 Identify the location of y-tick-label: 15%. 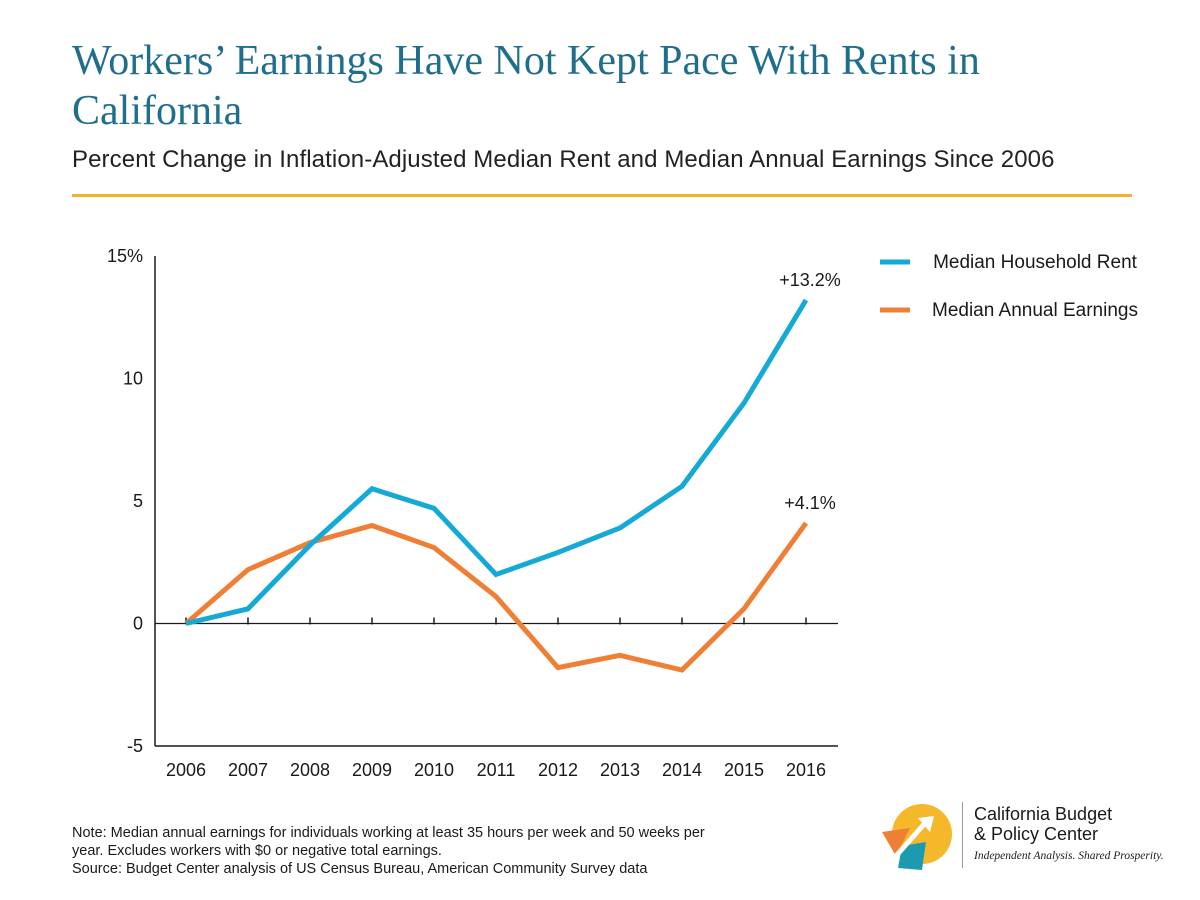
(125, 256).